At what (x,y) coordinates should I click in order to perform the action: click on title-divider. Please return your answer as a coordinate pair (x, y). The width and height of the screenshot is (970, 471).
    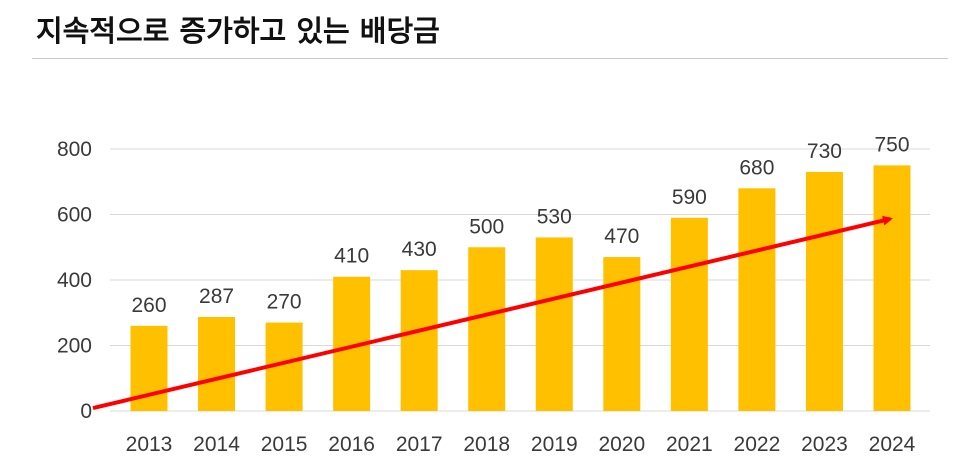
    Looking at the image, I should click on (490, 58).